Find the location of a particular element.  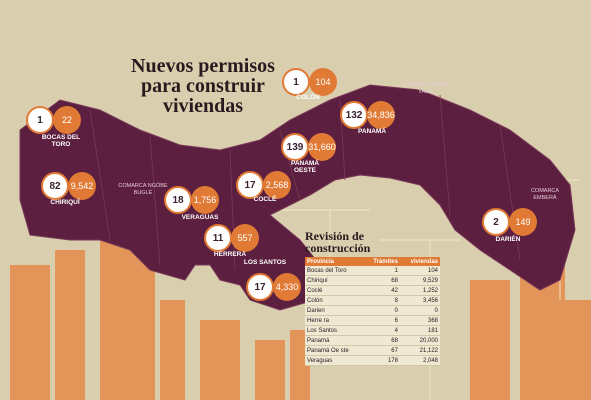

table-header-cell: Trámites is located at coordinates (381, 261).